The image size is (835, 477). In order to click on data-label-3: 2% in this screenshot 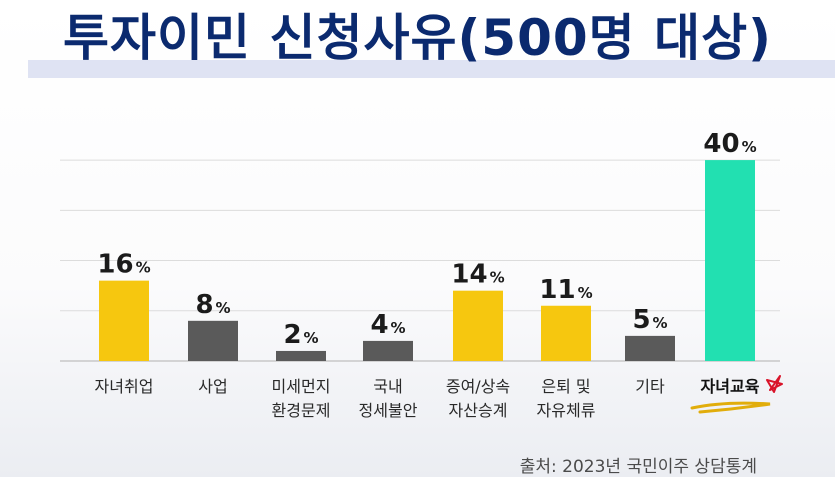, I will do `click(300, 335)`.